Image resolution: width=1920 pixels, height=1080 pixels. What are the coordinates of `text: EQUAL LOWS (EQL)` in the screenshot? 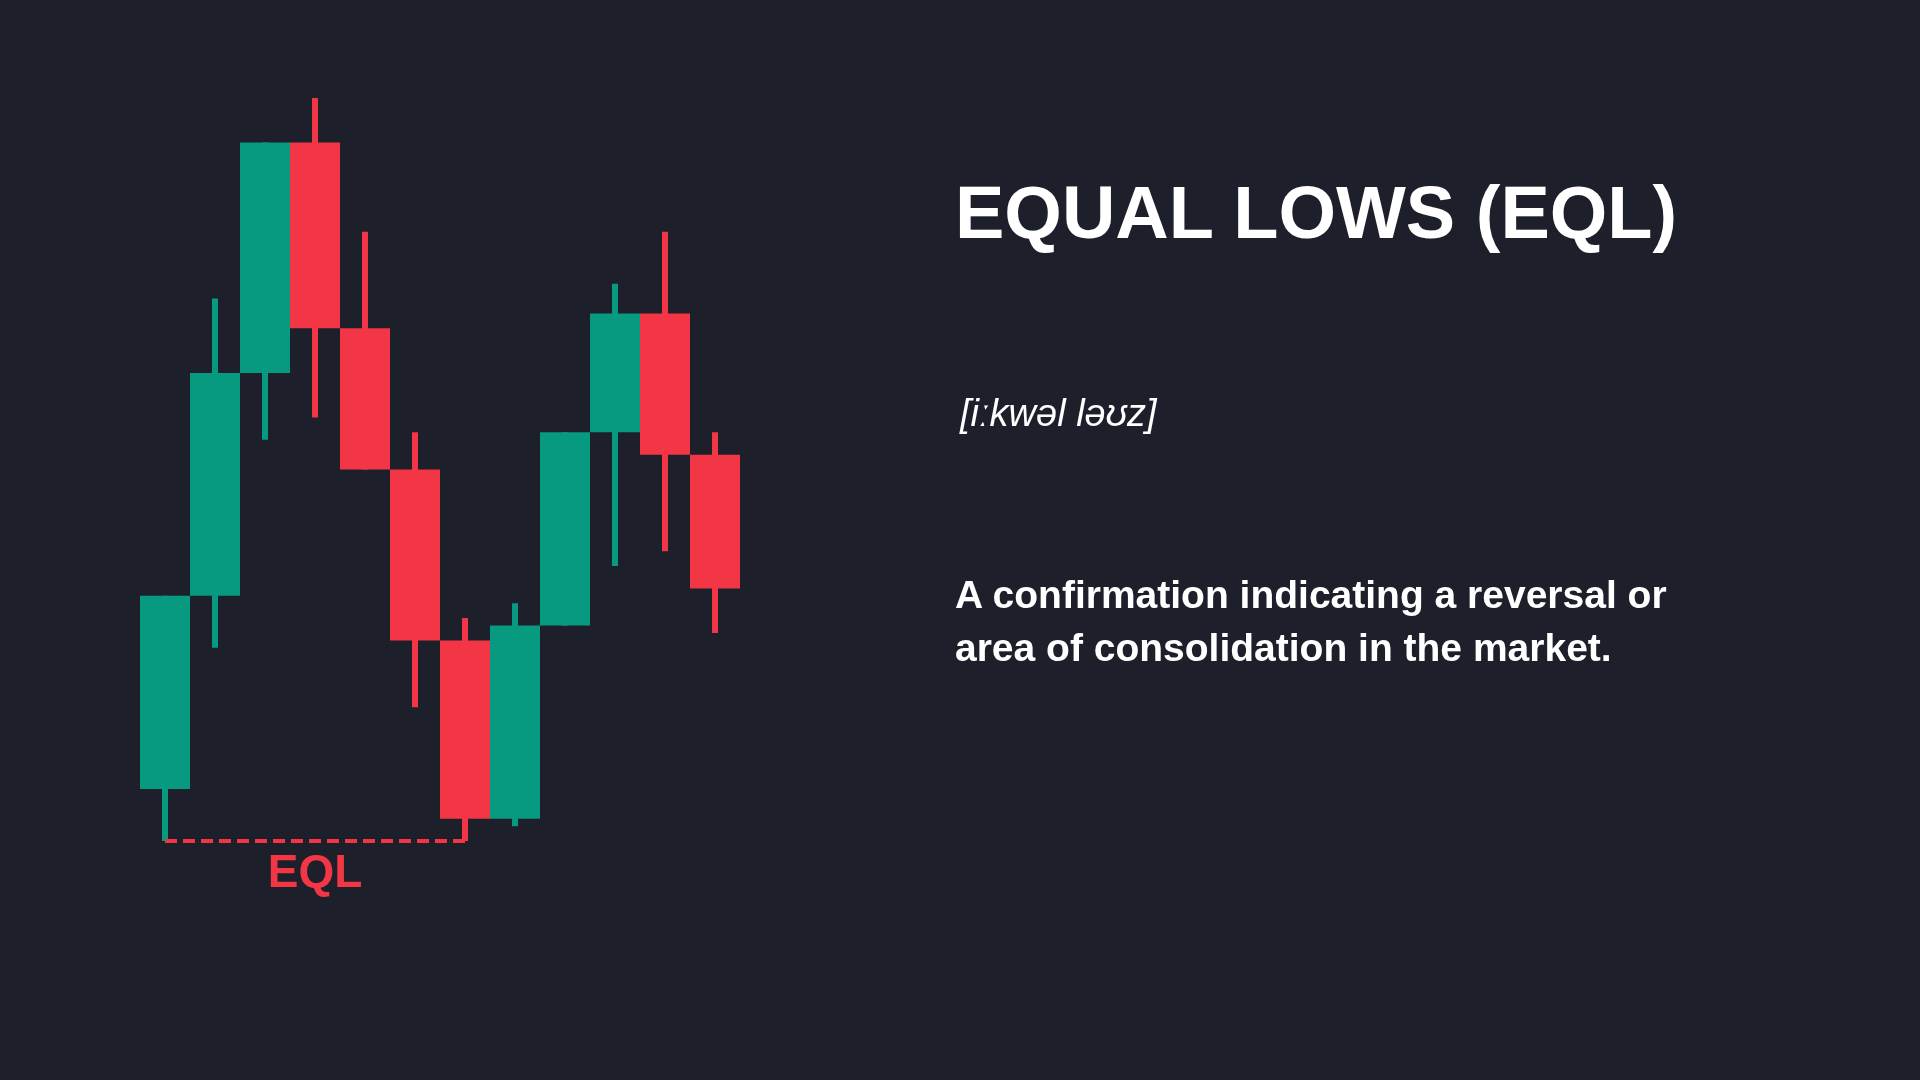 It's located at (1316, 212).